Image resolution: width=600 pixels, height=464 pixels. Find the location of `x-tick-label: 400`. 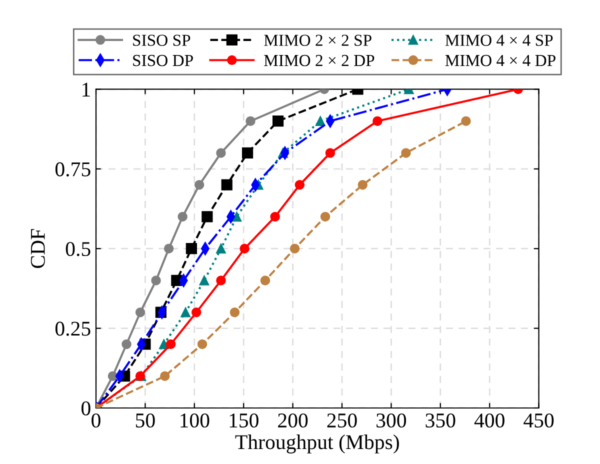

x-tick-label: 400 is located at coordinates (489, 420).